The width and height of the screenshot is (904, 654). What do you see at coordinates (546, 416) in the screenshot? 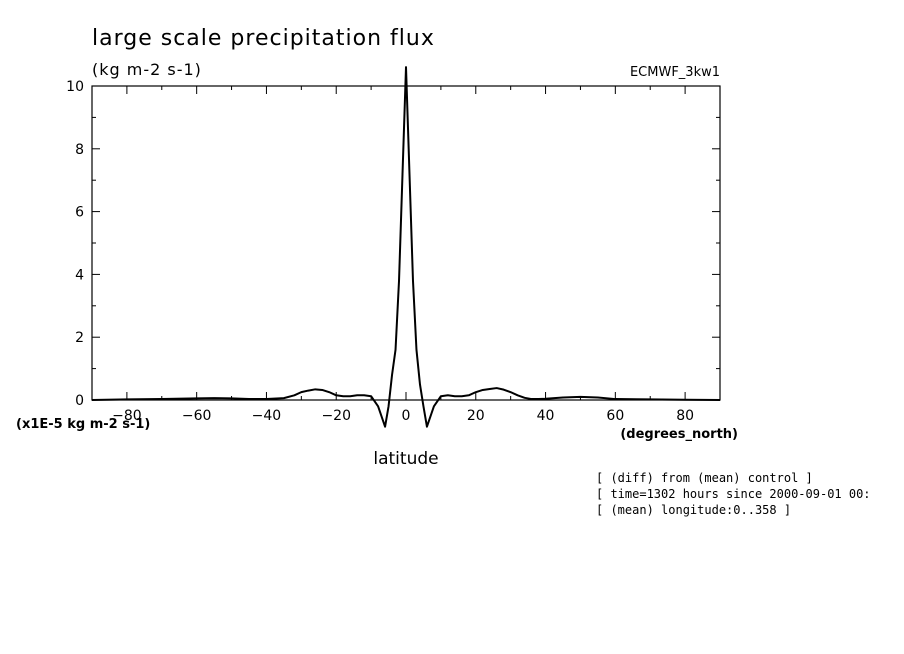
I see `x-tick-label: 40` at bounding box center [546, 416].